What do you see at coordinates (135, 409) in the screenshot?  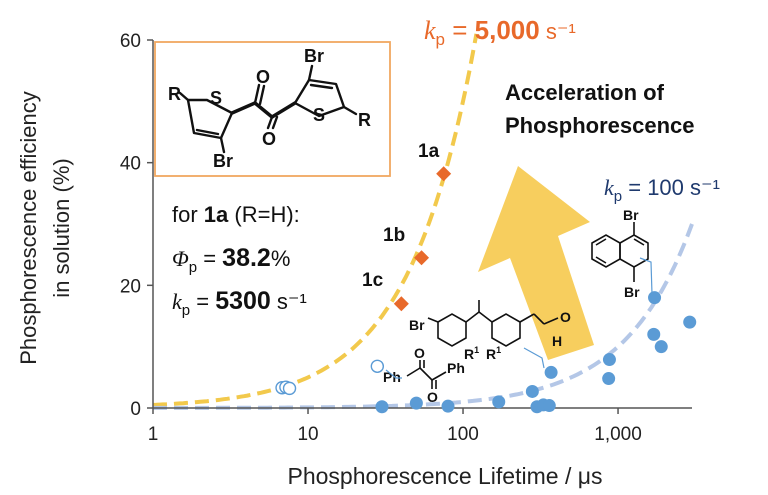 I see `y-tick-label: 0` at bounding box center [135, 409].